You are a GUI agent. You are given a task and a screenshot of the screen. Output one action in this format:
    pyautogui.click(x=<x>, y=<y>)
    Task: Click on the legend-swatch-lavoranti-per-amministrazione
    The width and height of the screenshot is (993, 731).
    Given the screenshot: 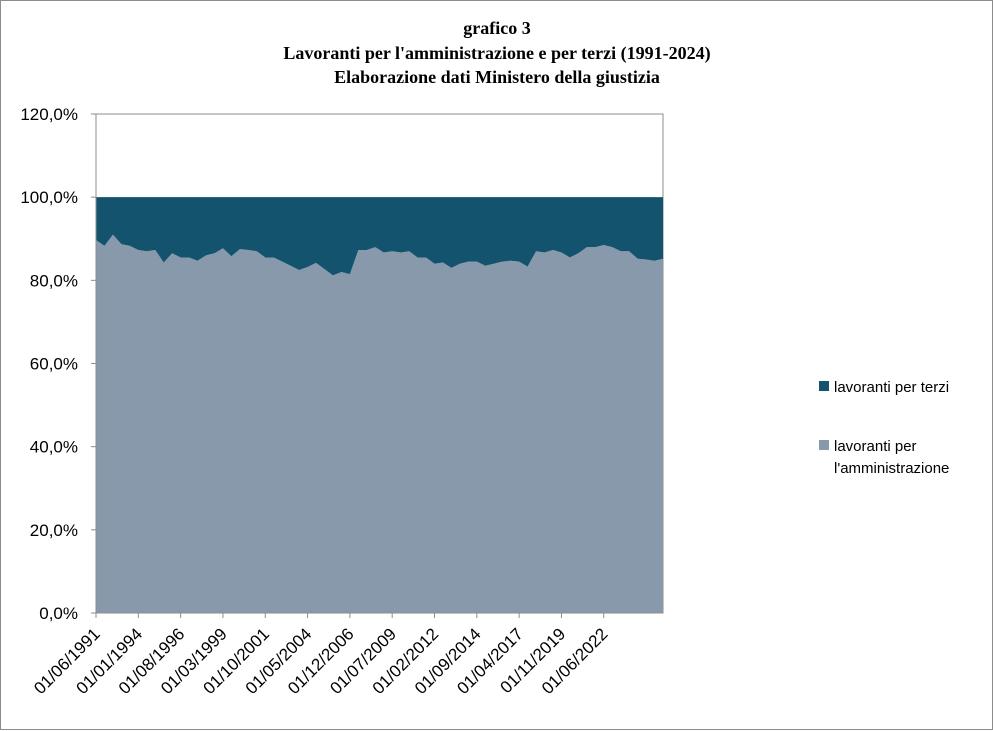 What is the action you would take?
    pyautogui.click(x=824, y=445)
    